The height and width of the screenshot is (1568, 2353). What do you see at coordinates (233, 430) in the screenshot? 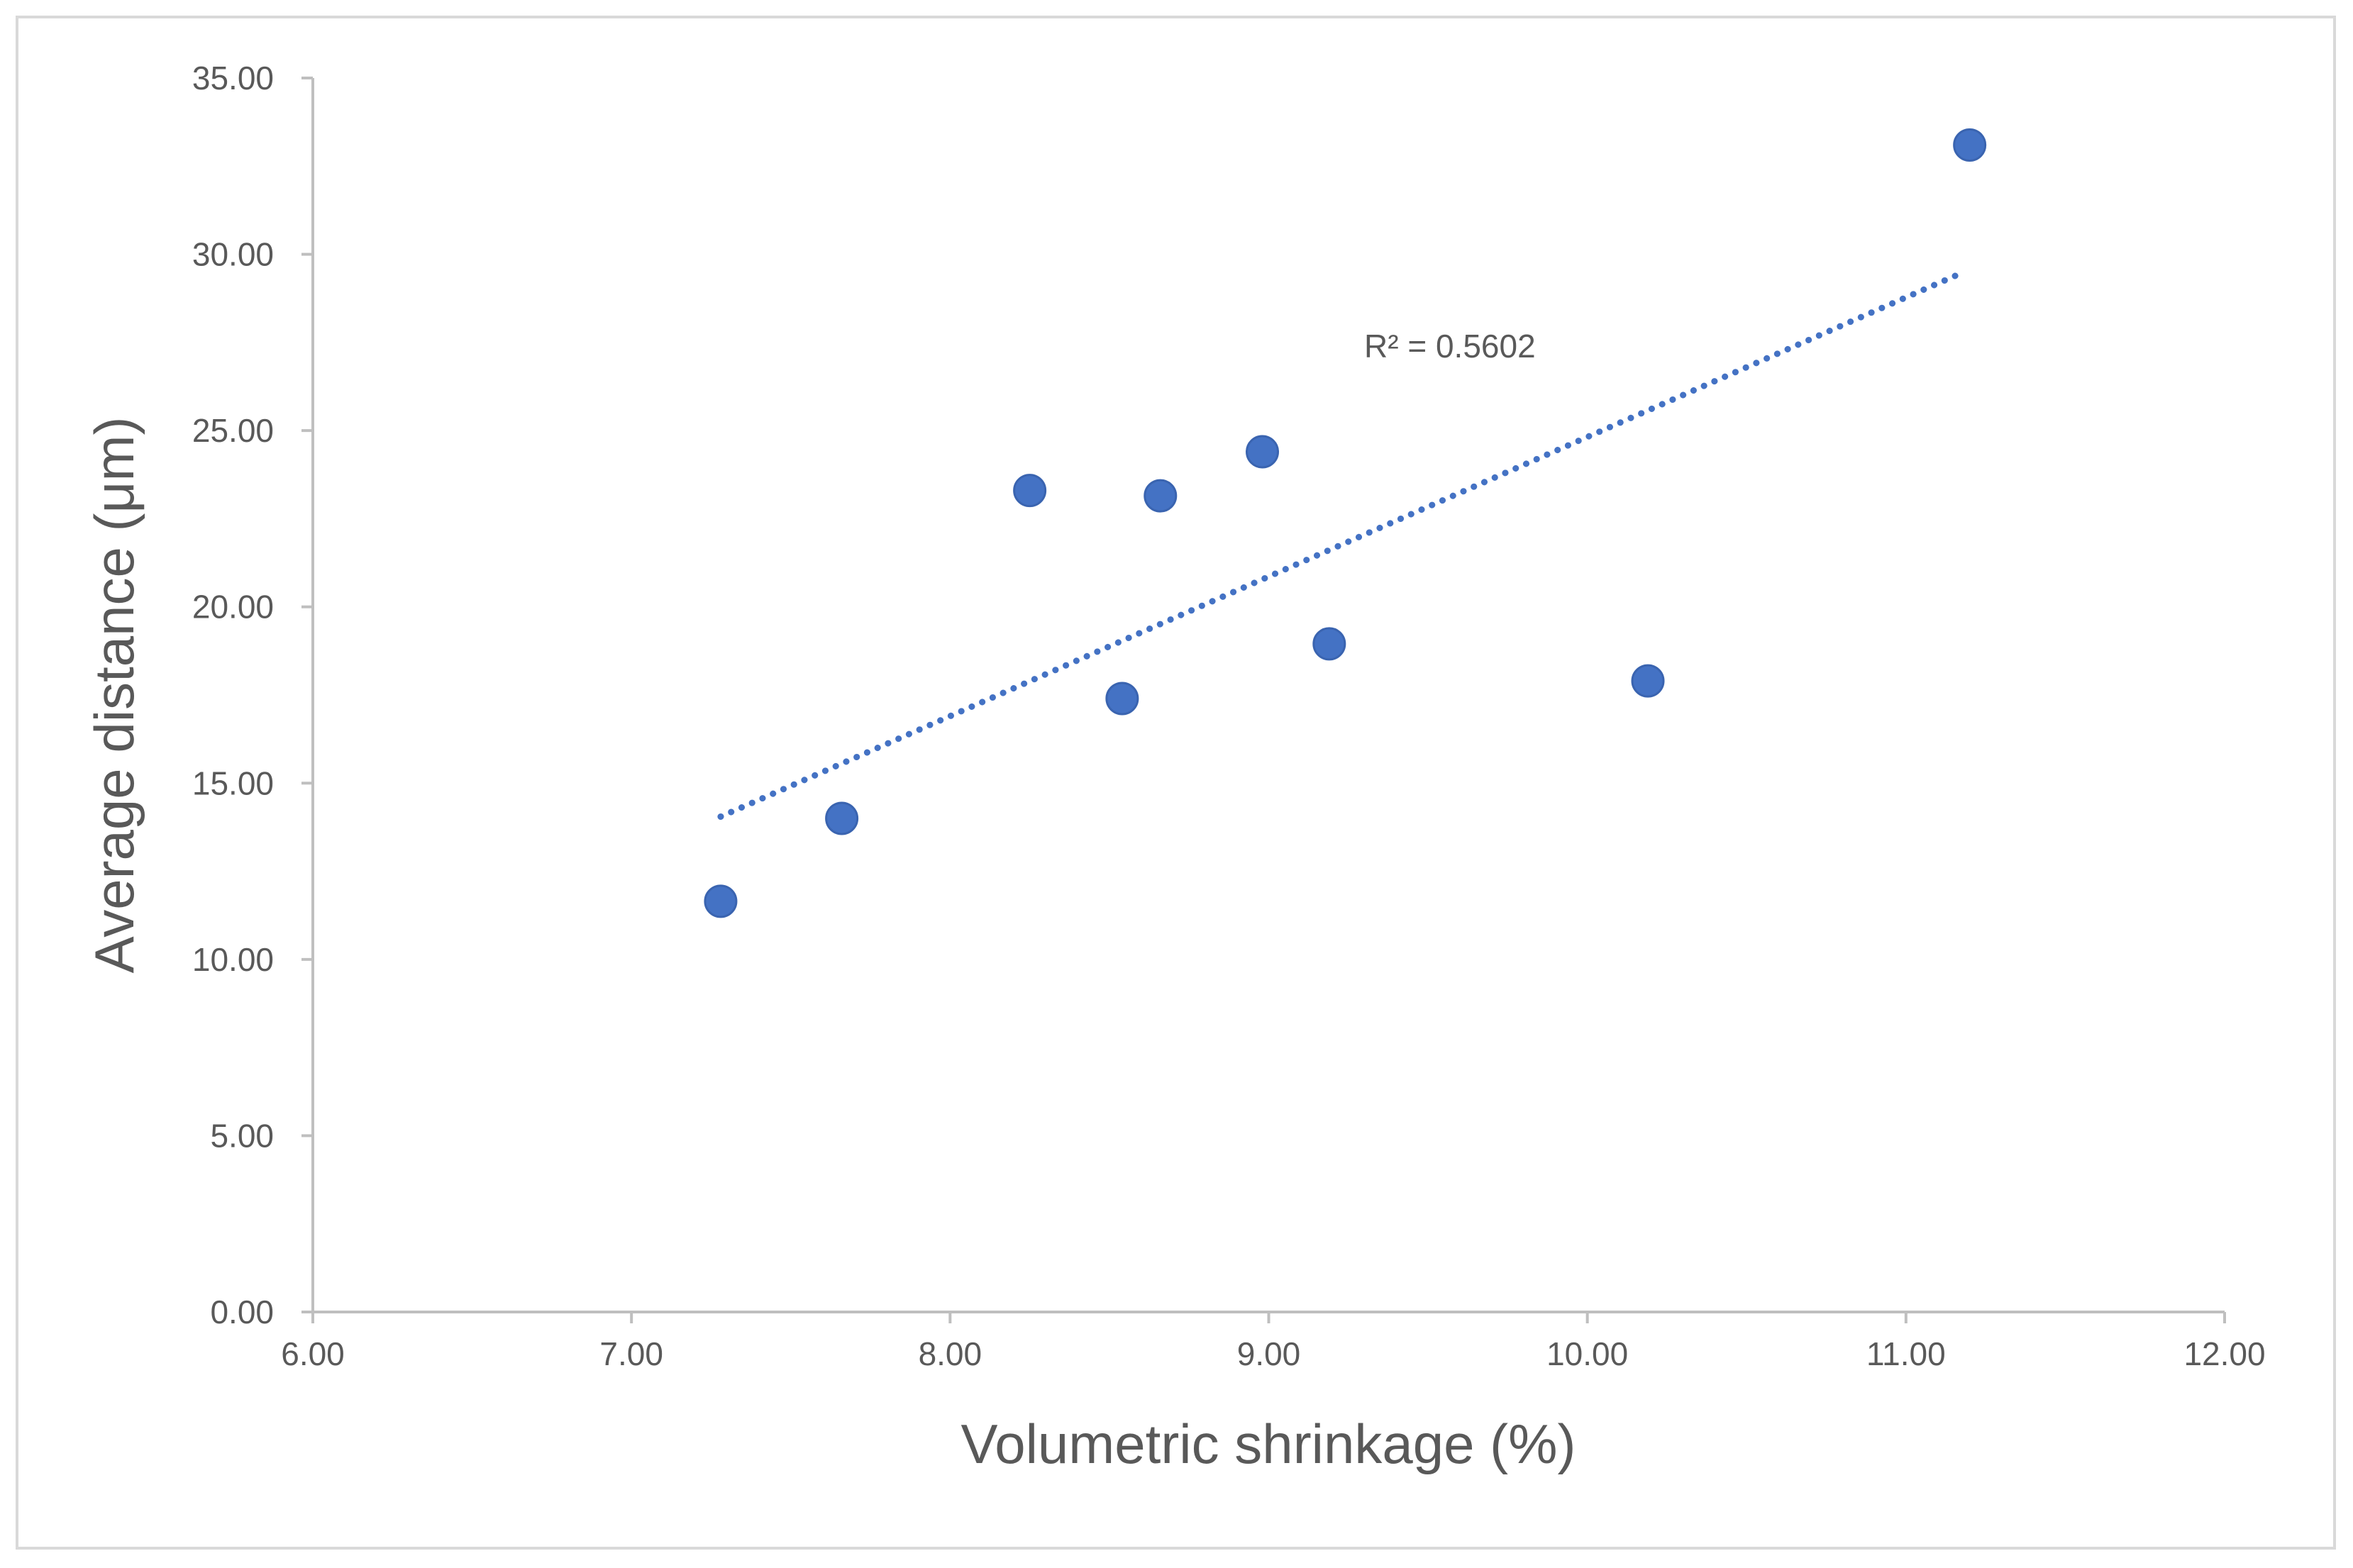
I see `y-tick-label: 25.00` at bounding box center [233, 430].